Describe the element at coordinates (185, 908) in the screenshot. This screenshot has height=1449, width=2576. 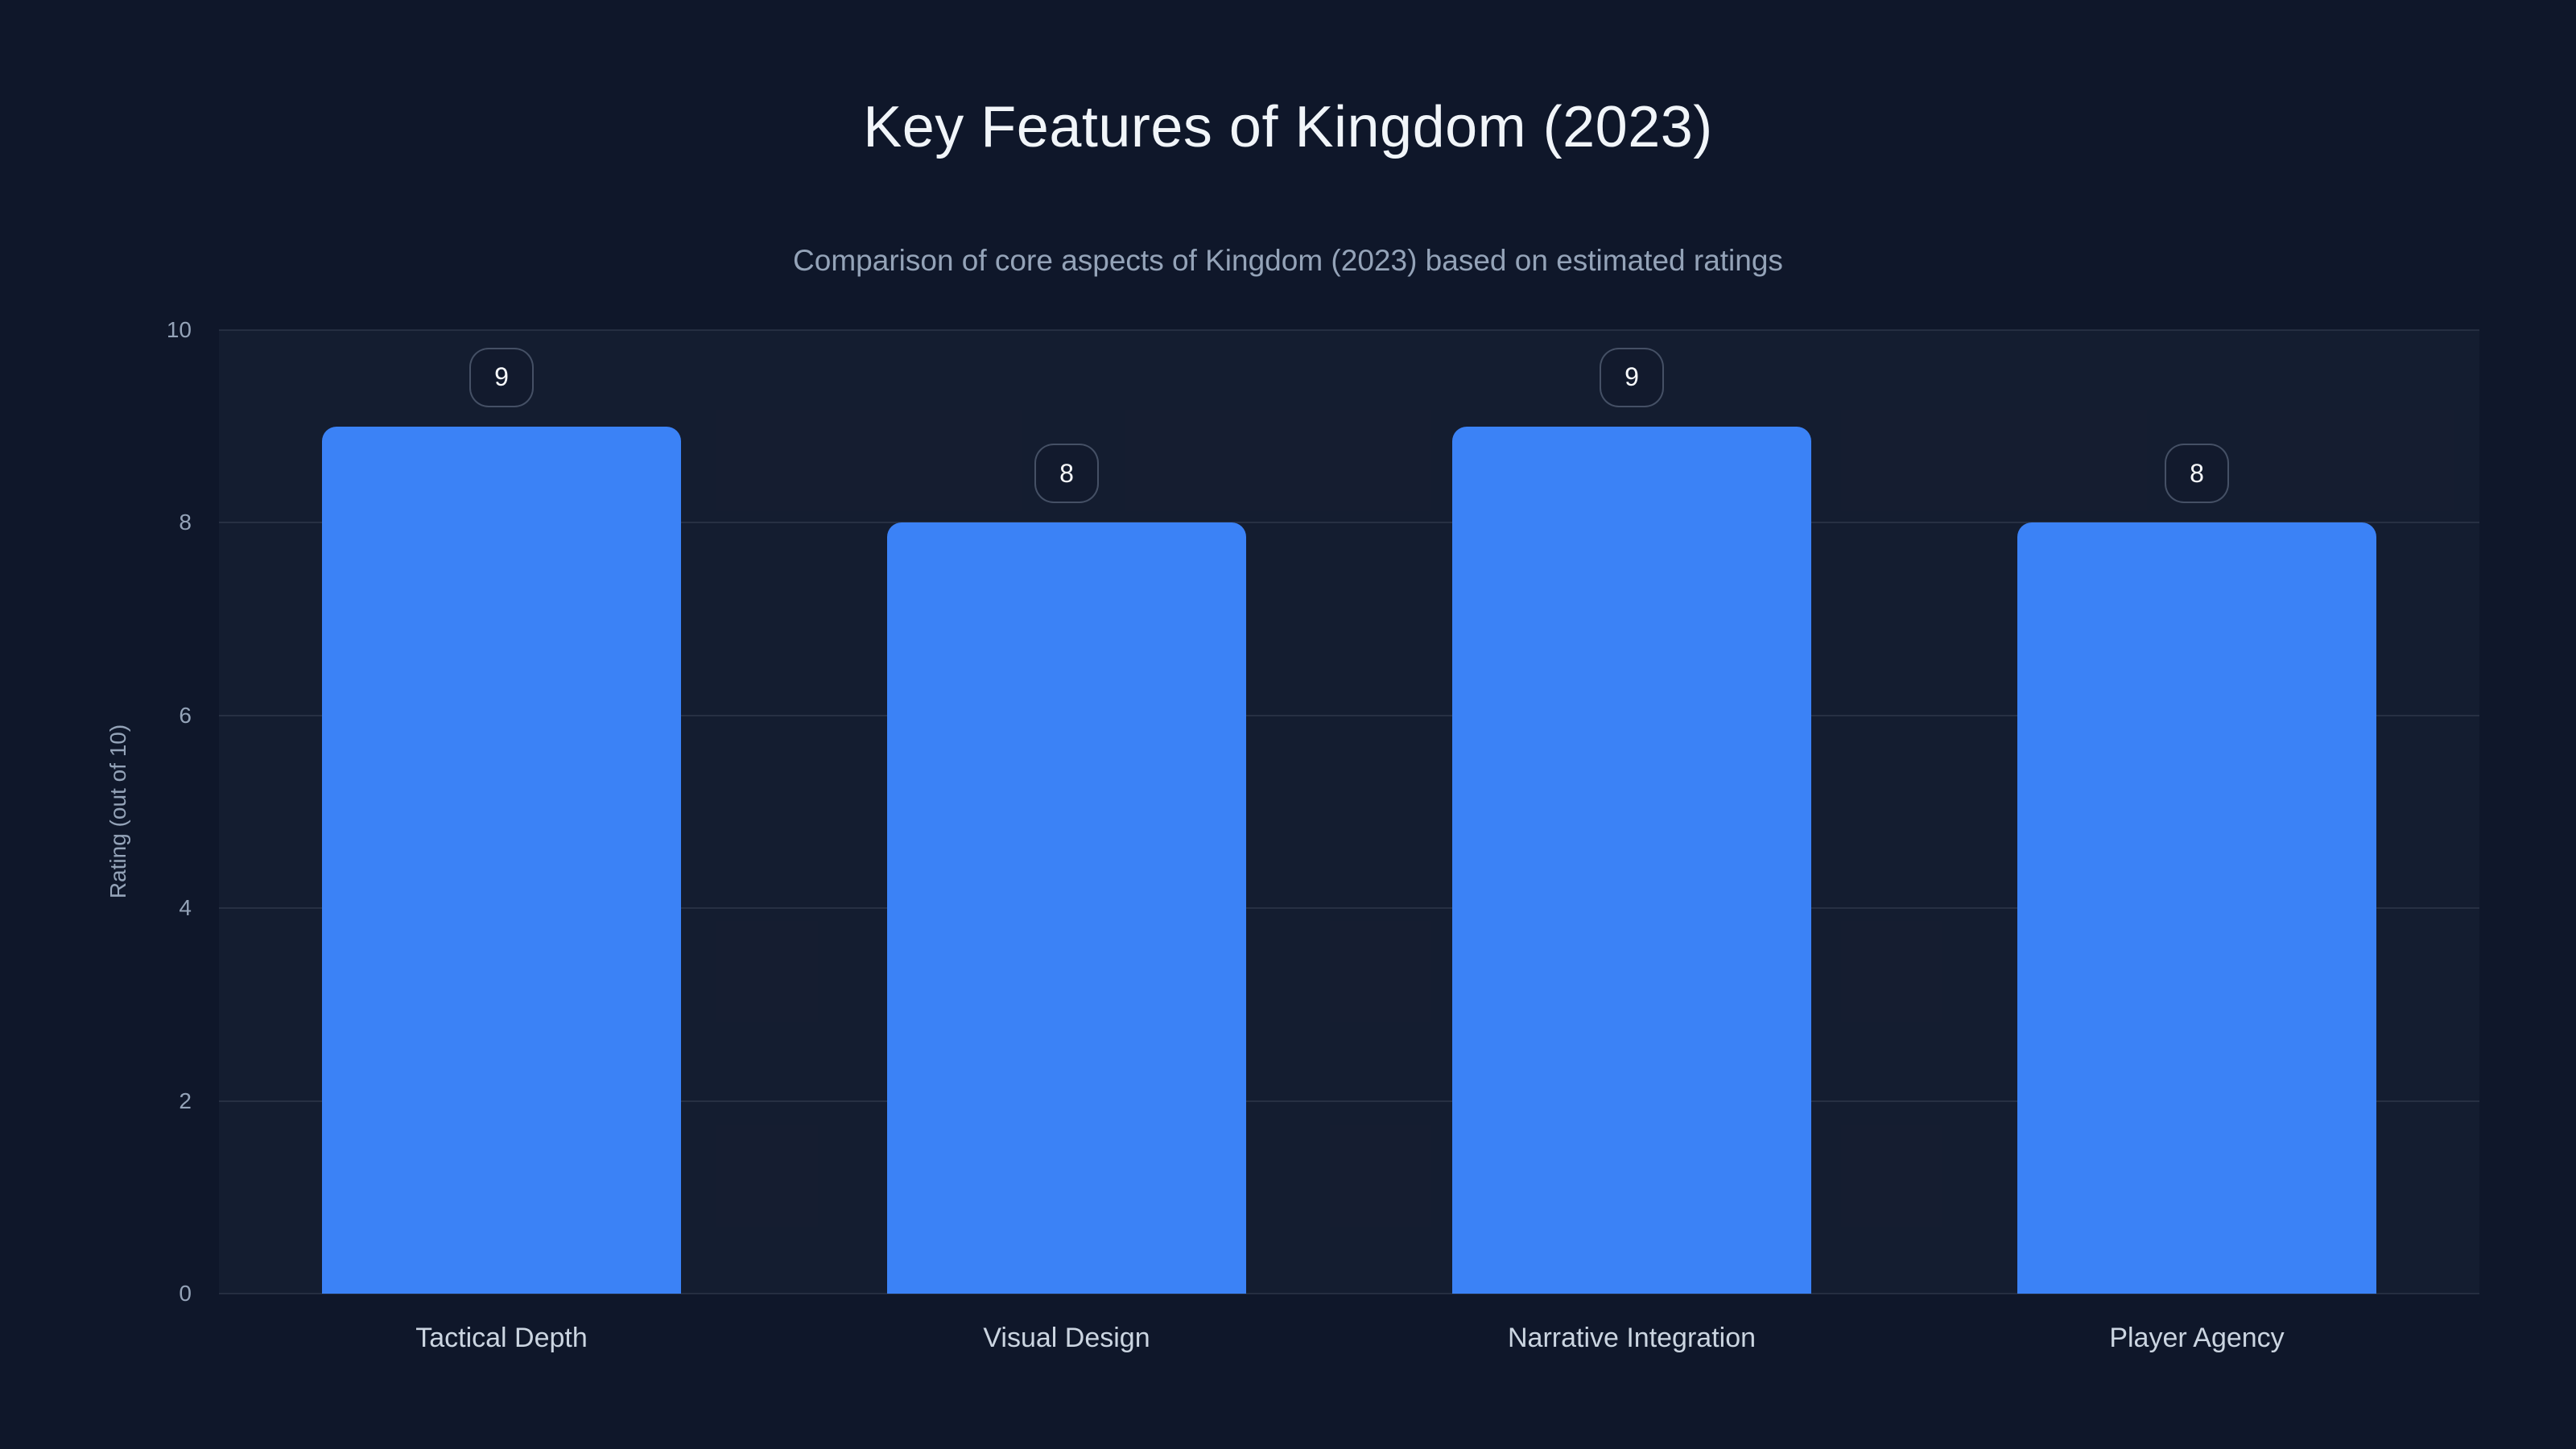
I see `y-tick-label: 4` at that location.